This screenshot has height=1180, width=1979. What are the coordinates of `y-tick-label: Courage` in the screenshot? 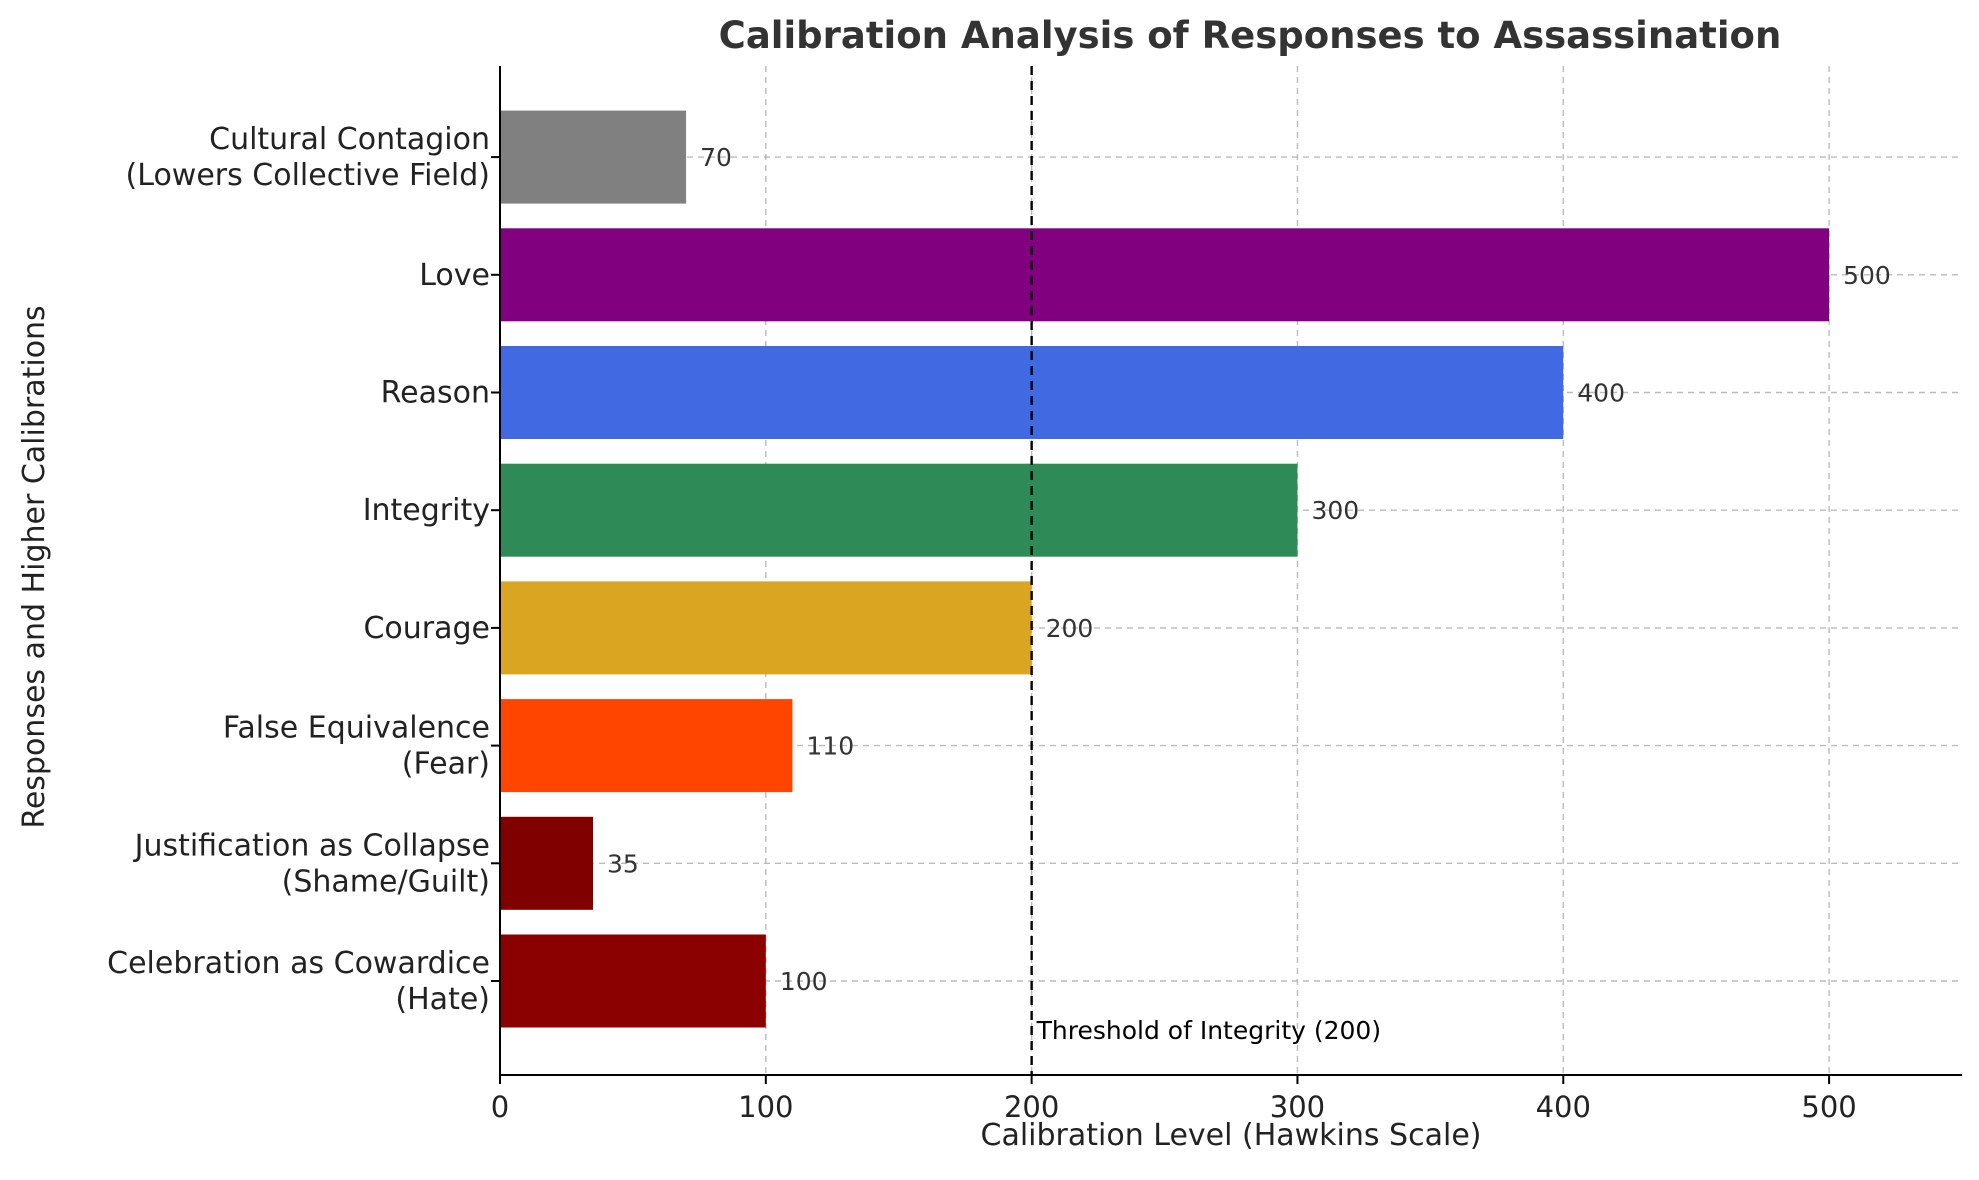 It's located at (426, 628).